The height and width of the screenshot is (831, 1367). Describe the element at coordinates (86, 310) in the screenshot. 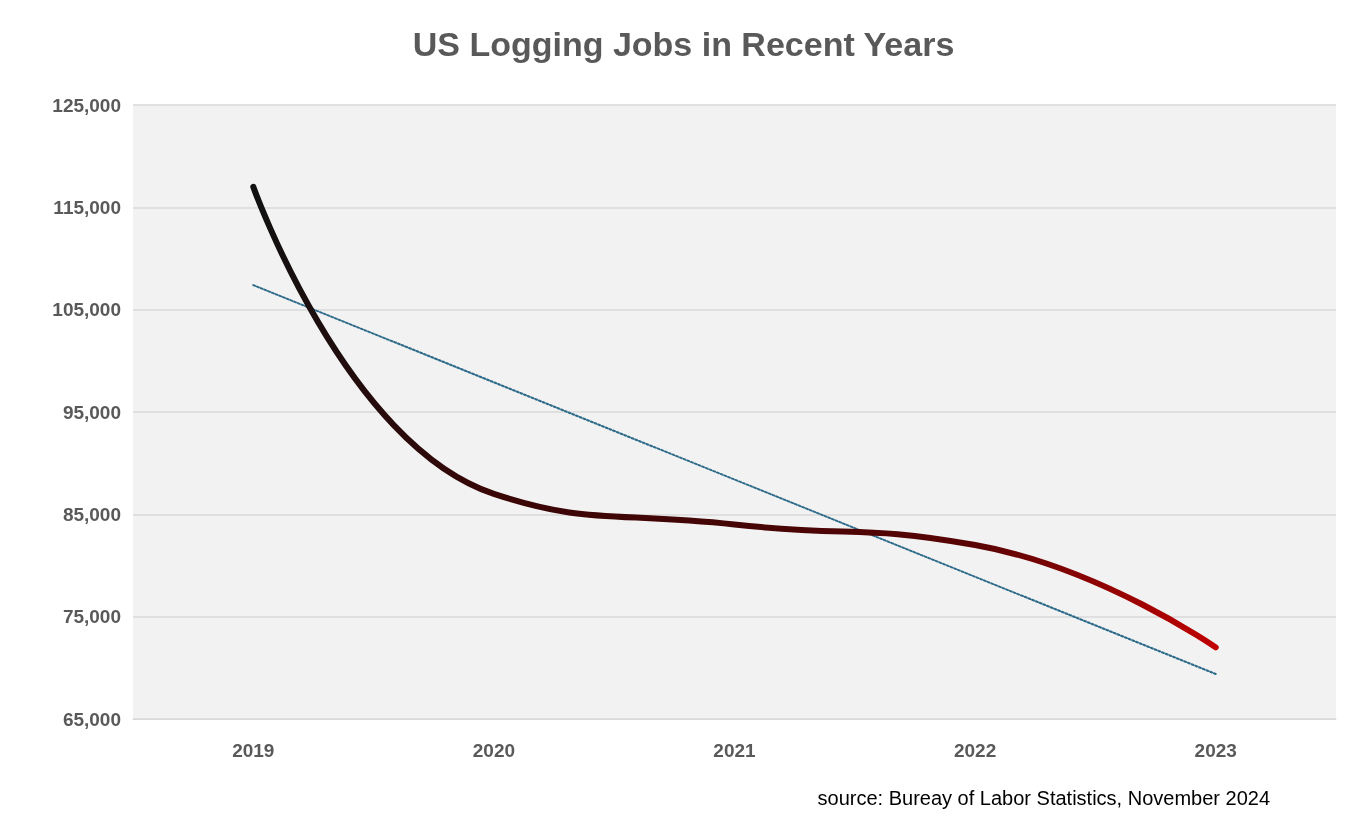

I see `y-tick-label: 105,000` at that location.